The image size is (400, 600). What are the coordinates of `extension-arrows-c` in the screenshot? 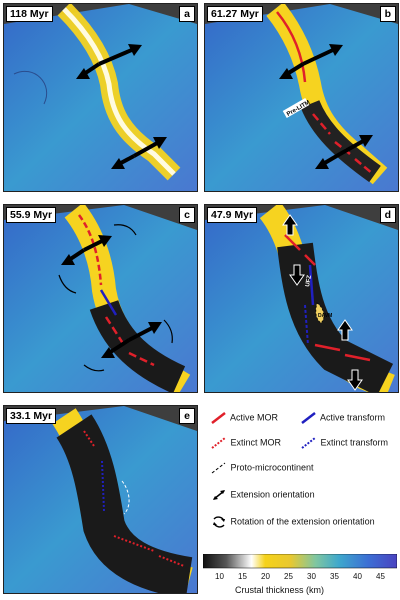 It's located at (111, 296).